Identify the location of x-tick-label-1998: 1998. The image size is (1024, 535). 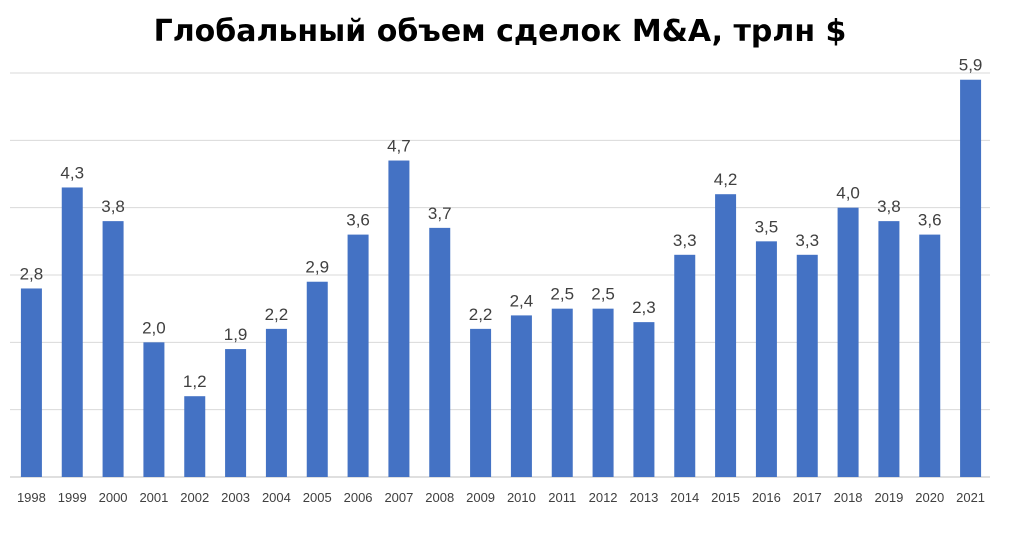
(31, 497).